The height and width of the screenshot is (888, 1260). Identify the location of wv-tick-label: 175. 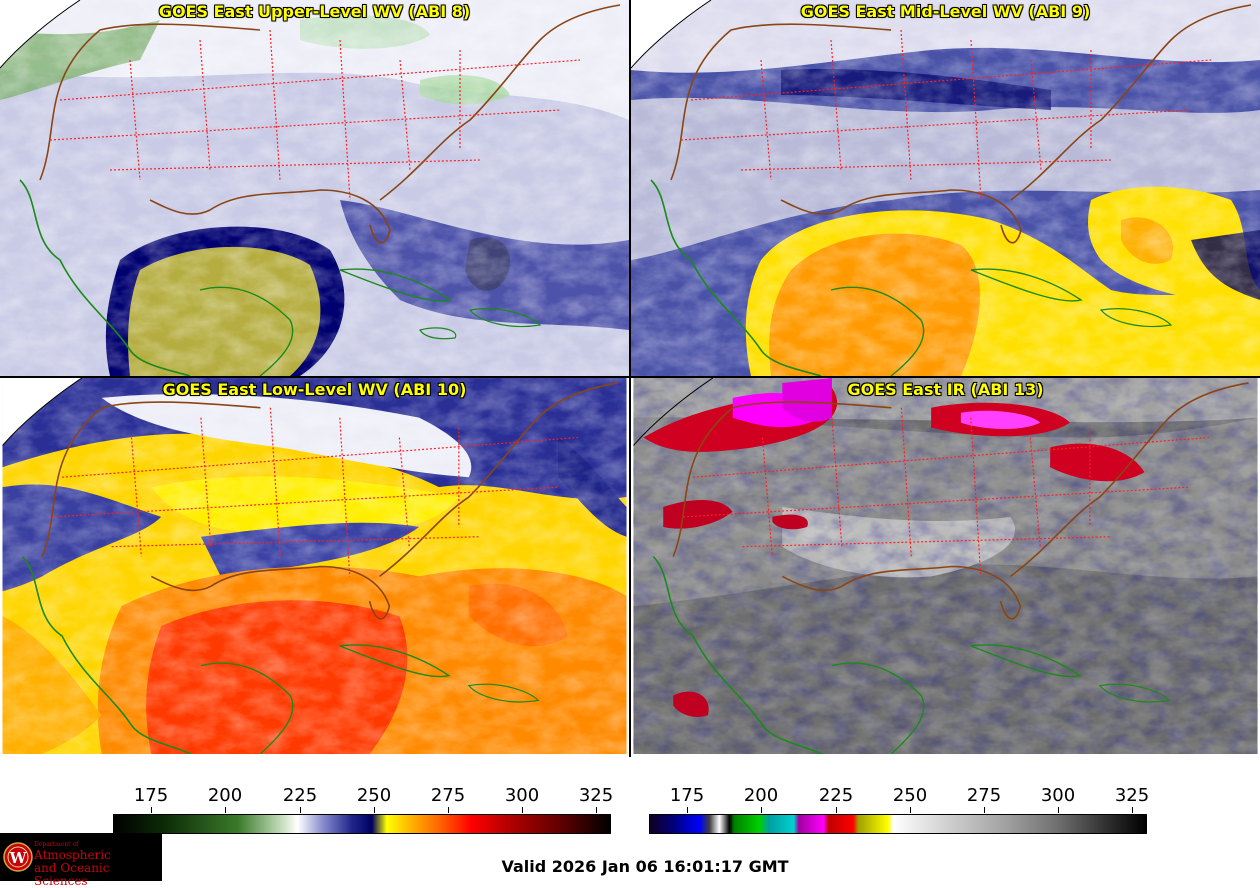
(151, 795).